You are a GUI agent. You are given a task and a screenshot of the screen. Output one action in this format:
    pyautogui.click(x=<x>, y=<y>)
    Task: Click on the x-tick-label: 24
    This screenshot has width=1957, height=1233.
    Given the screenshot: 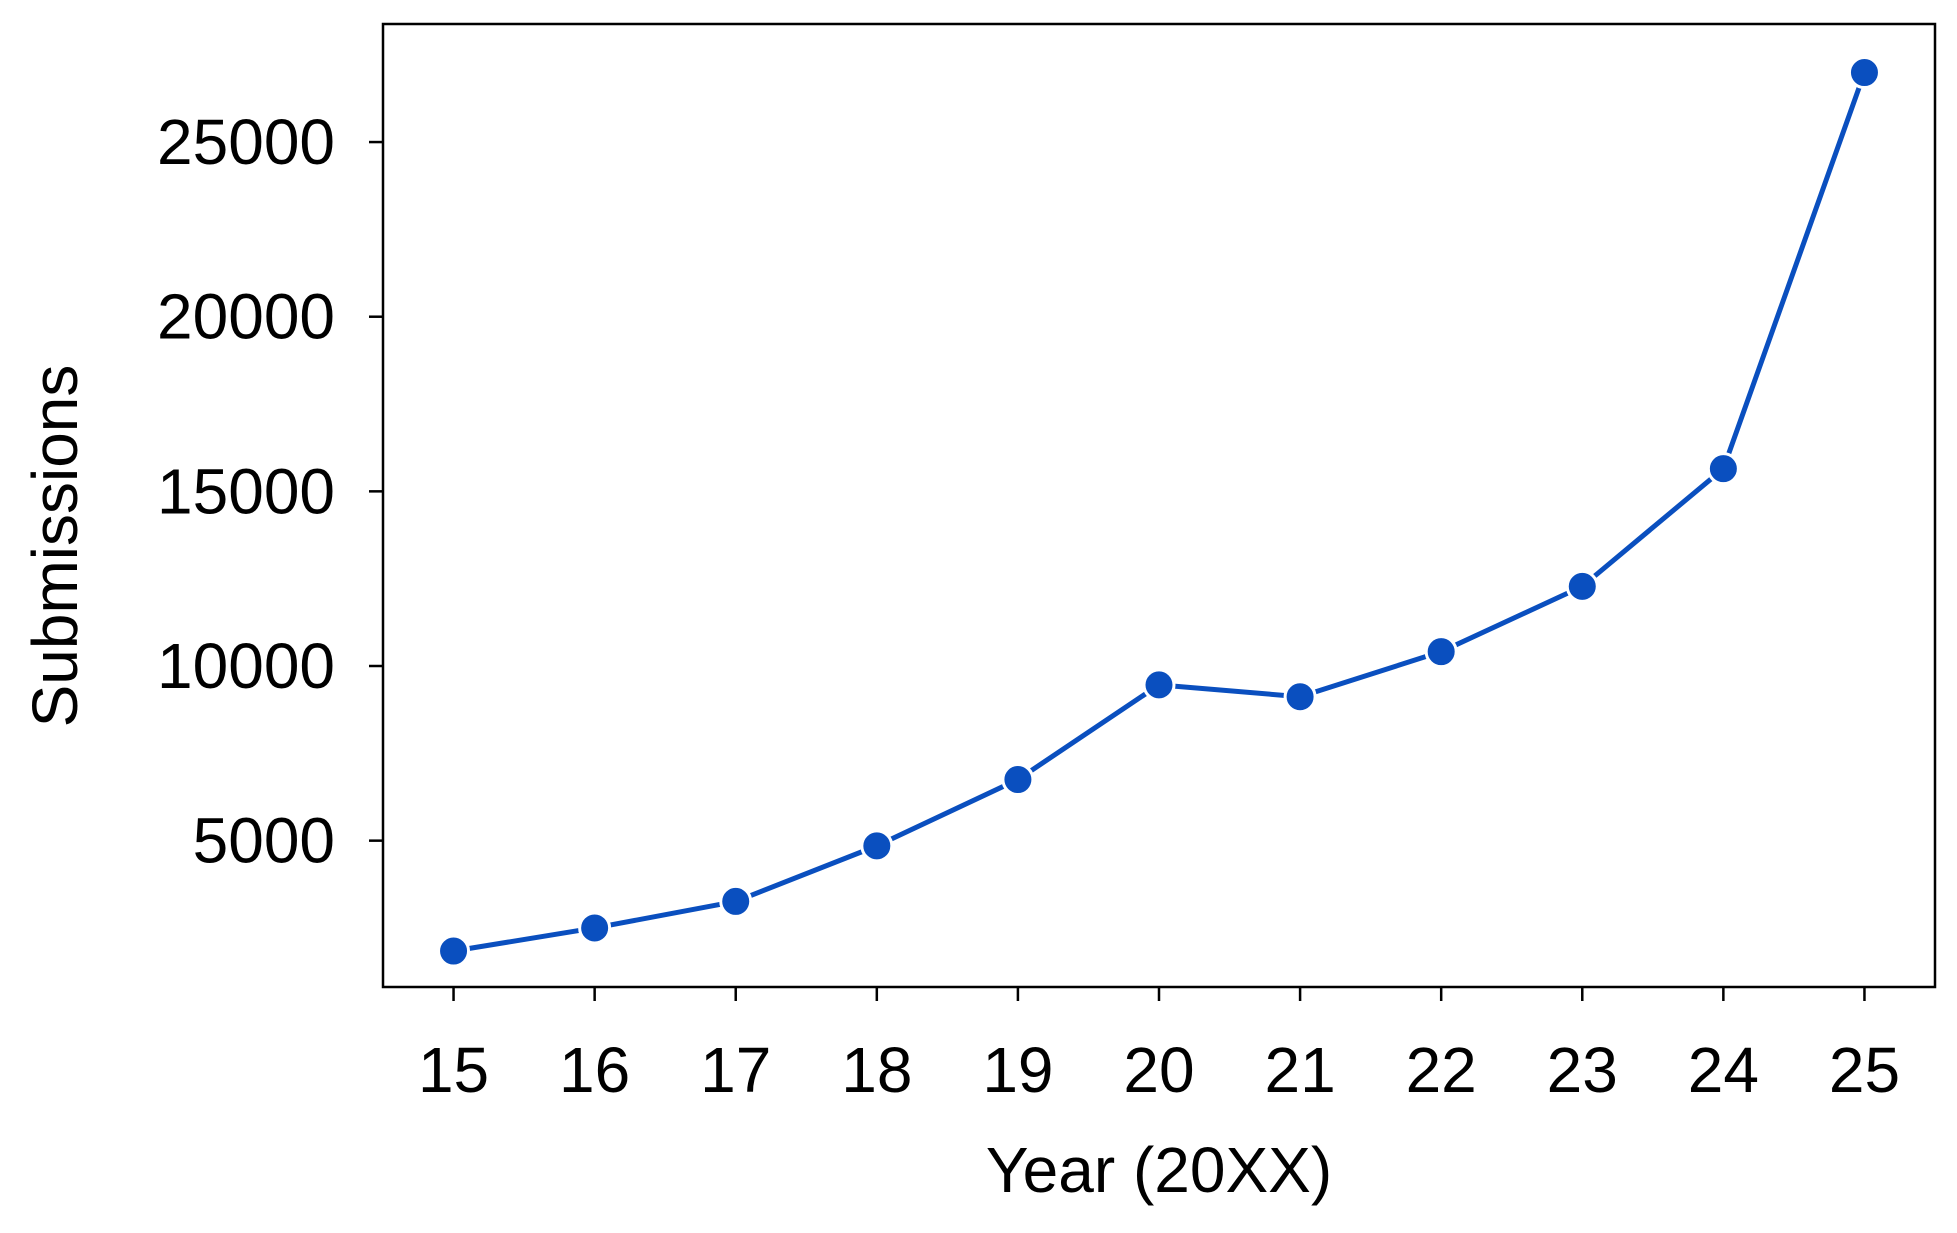 What is the action you would take?
    pyautogui.click(x=1723, y=1070)
    